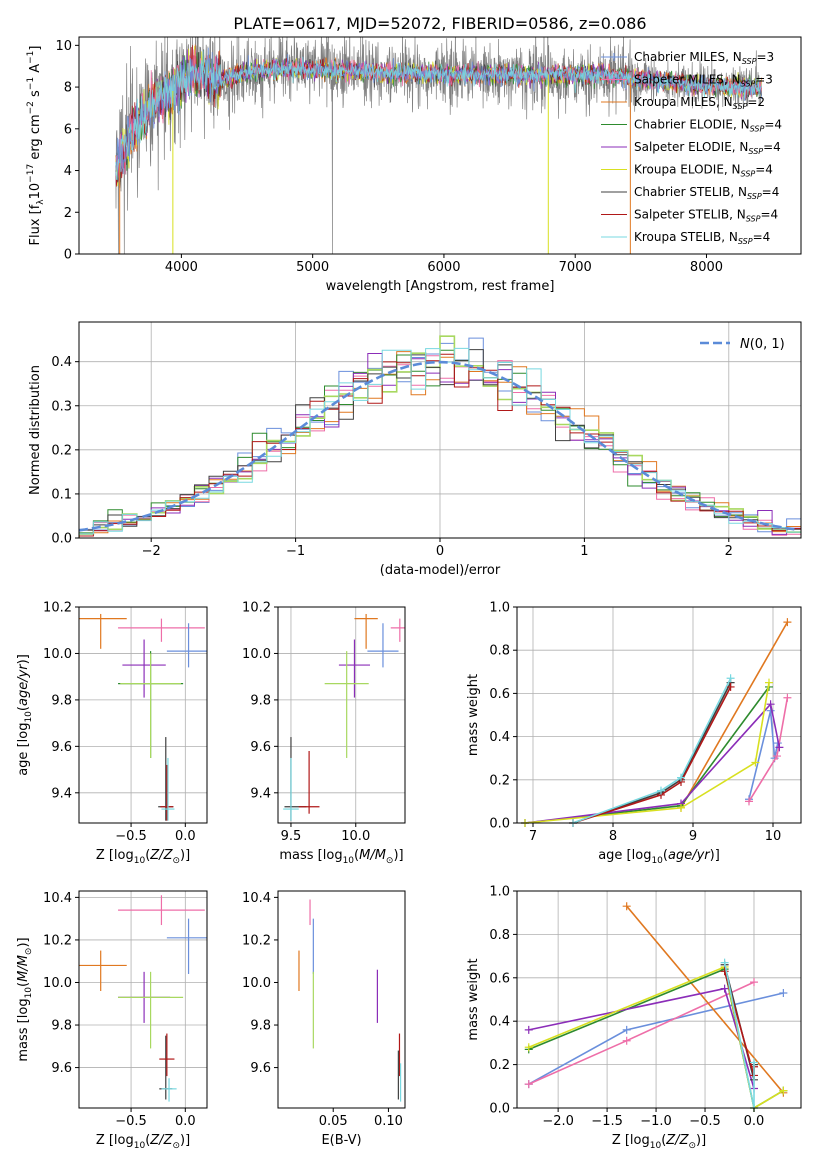  I want to click on x-tick-label: 8000, so click(706, 267).